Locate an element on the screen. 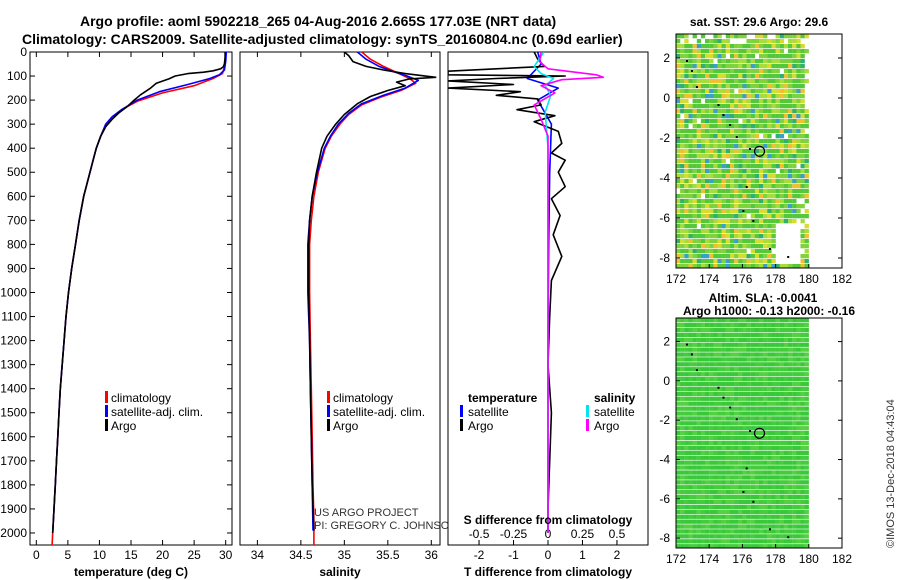  map-y-tick-label: -6 is located at coordinates (664, 218).